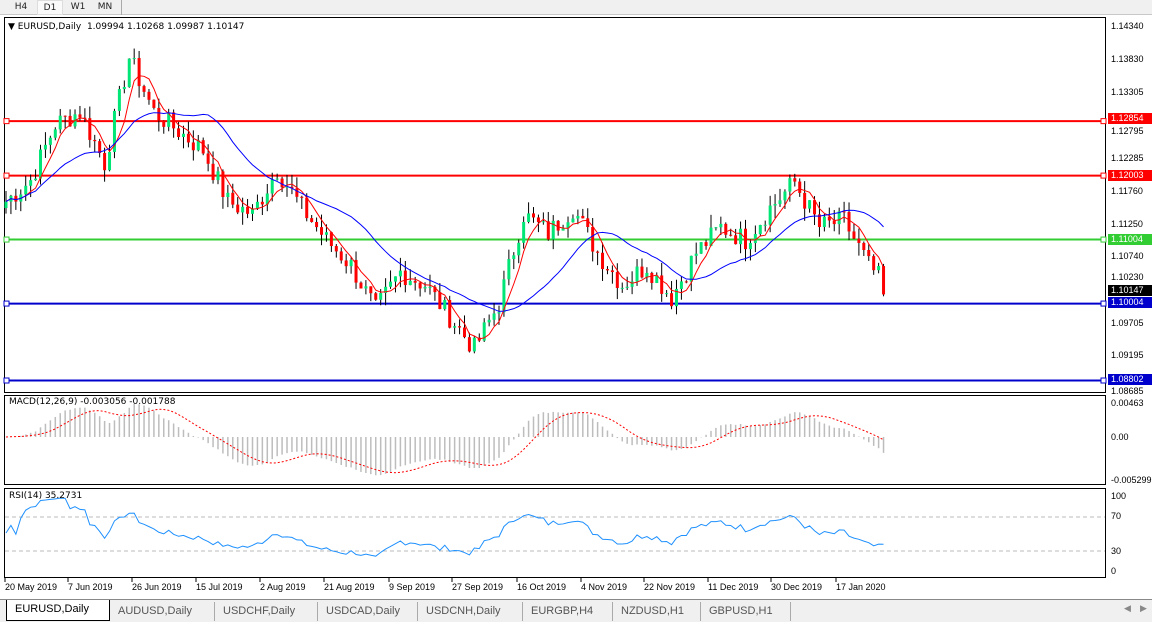  What do you see at coordinates (21, 7) in the screenshot?
I see `timeframe-h4: H4` at bounding box center [21, 7].